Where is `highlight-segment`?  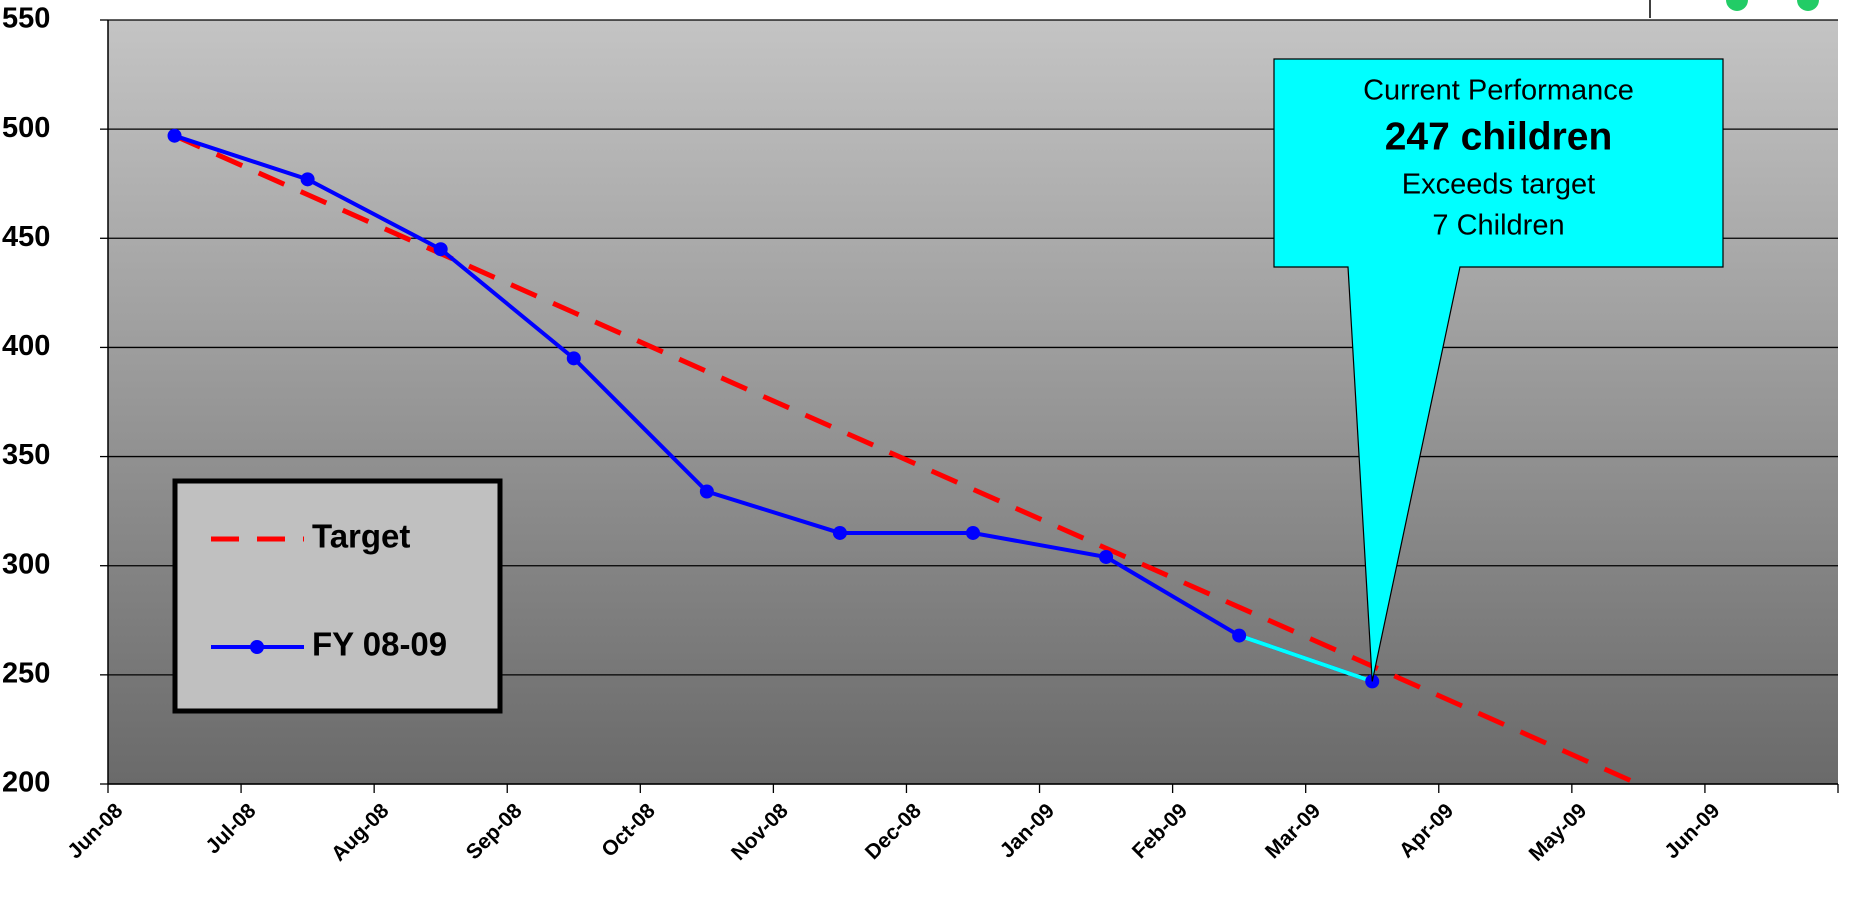
highlight-segment is located at coordinates (1305, 658).